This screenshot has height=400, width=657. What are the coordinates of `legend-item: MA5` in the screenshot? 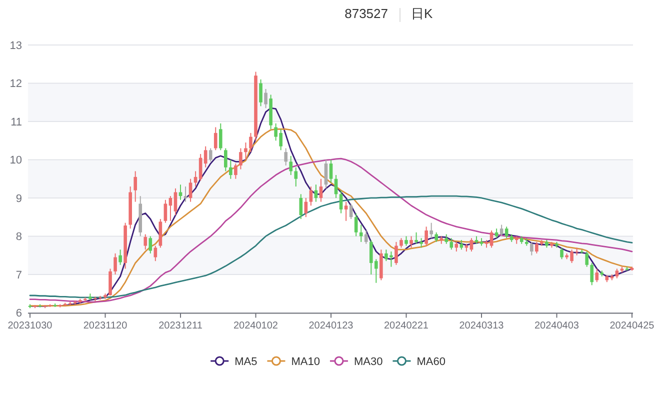 It's located at (234, 362).